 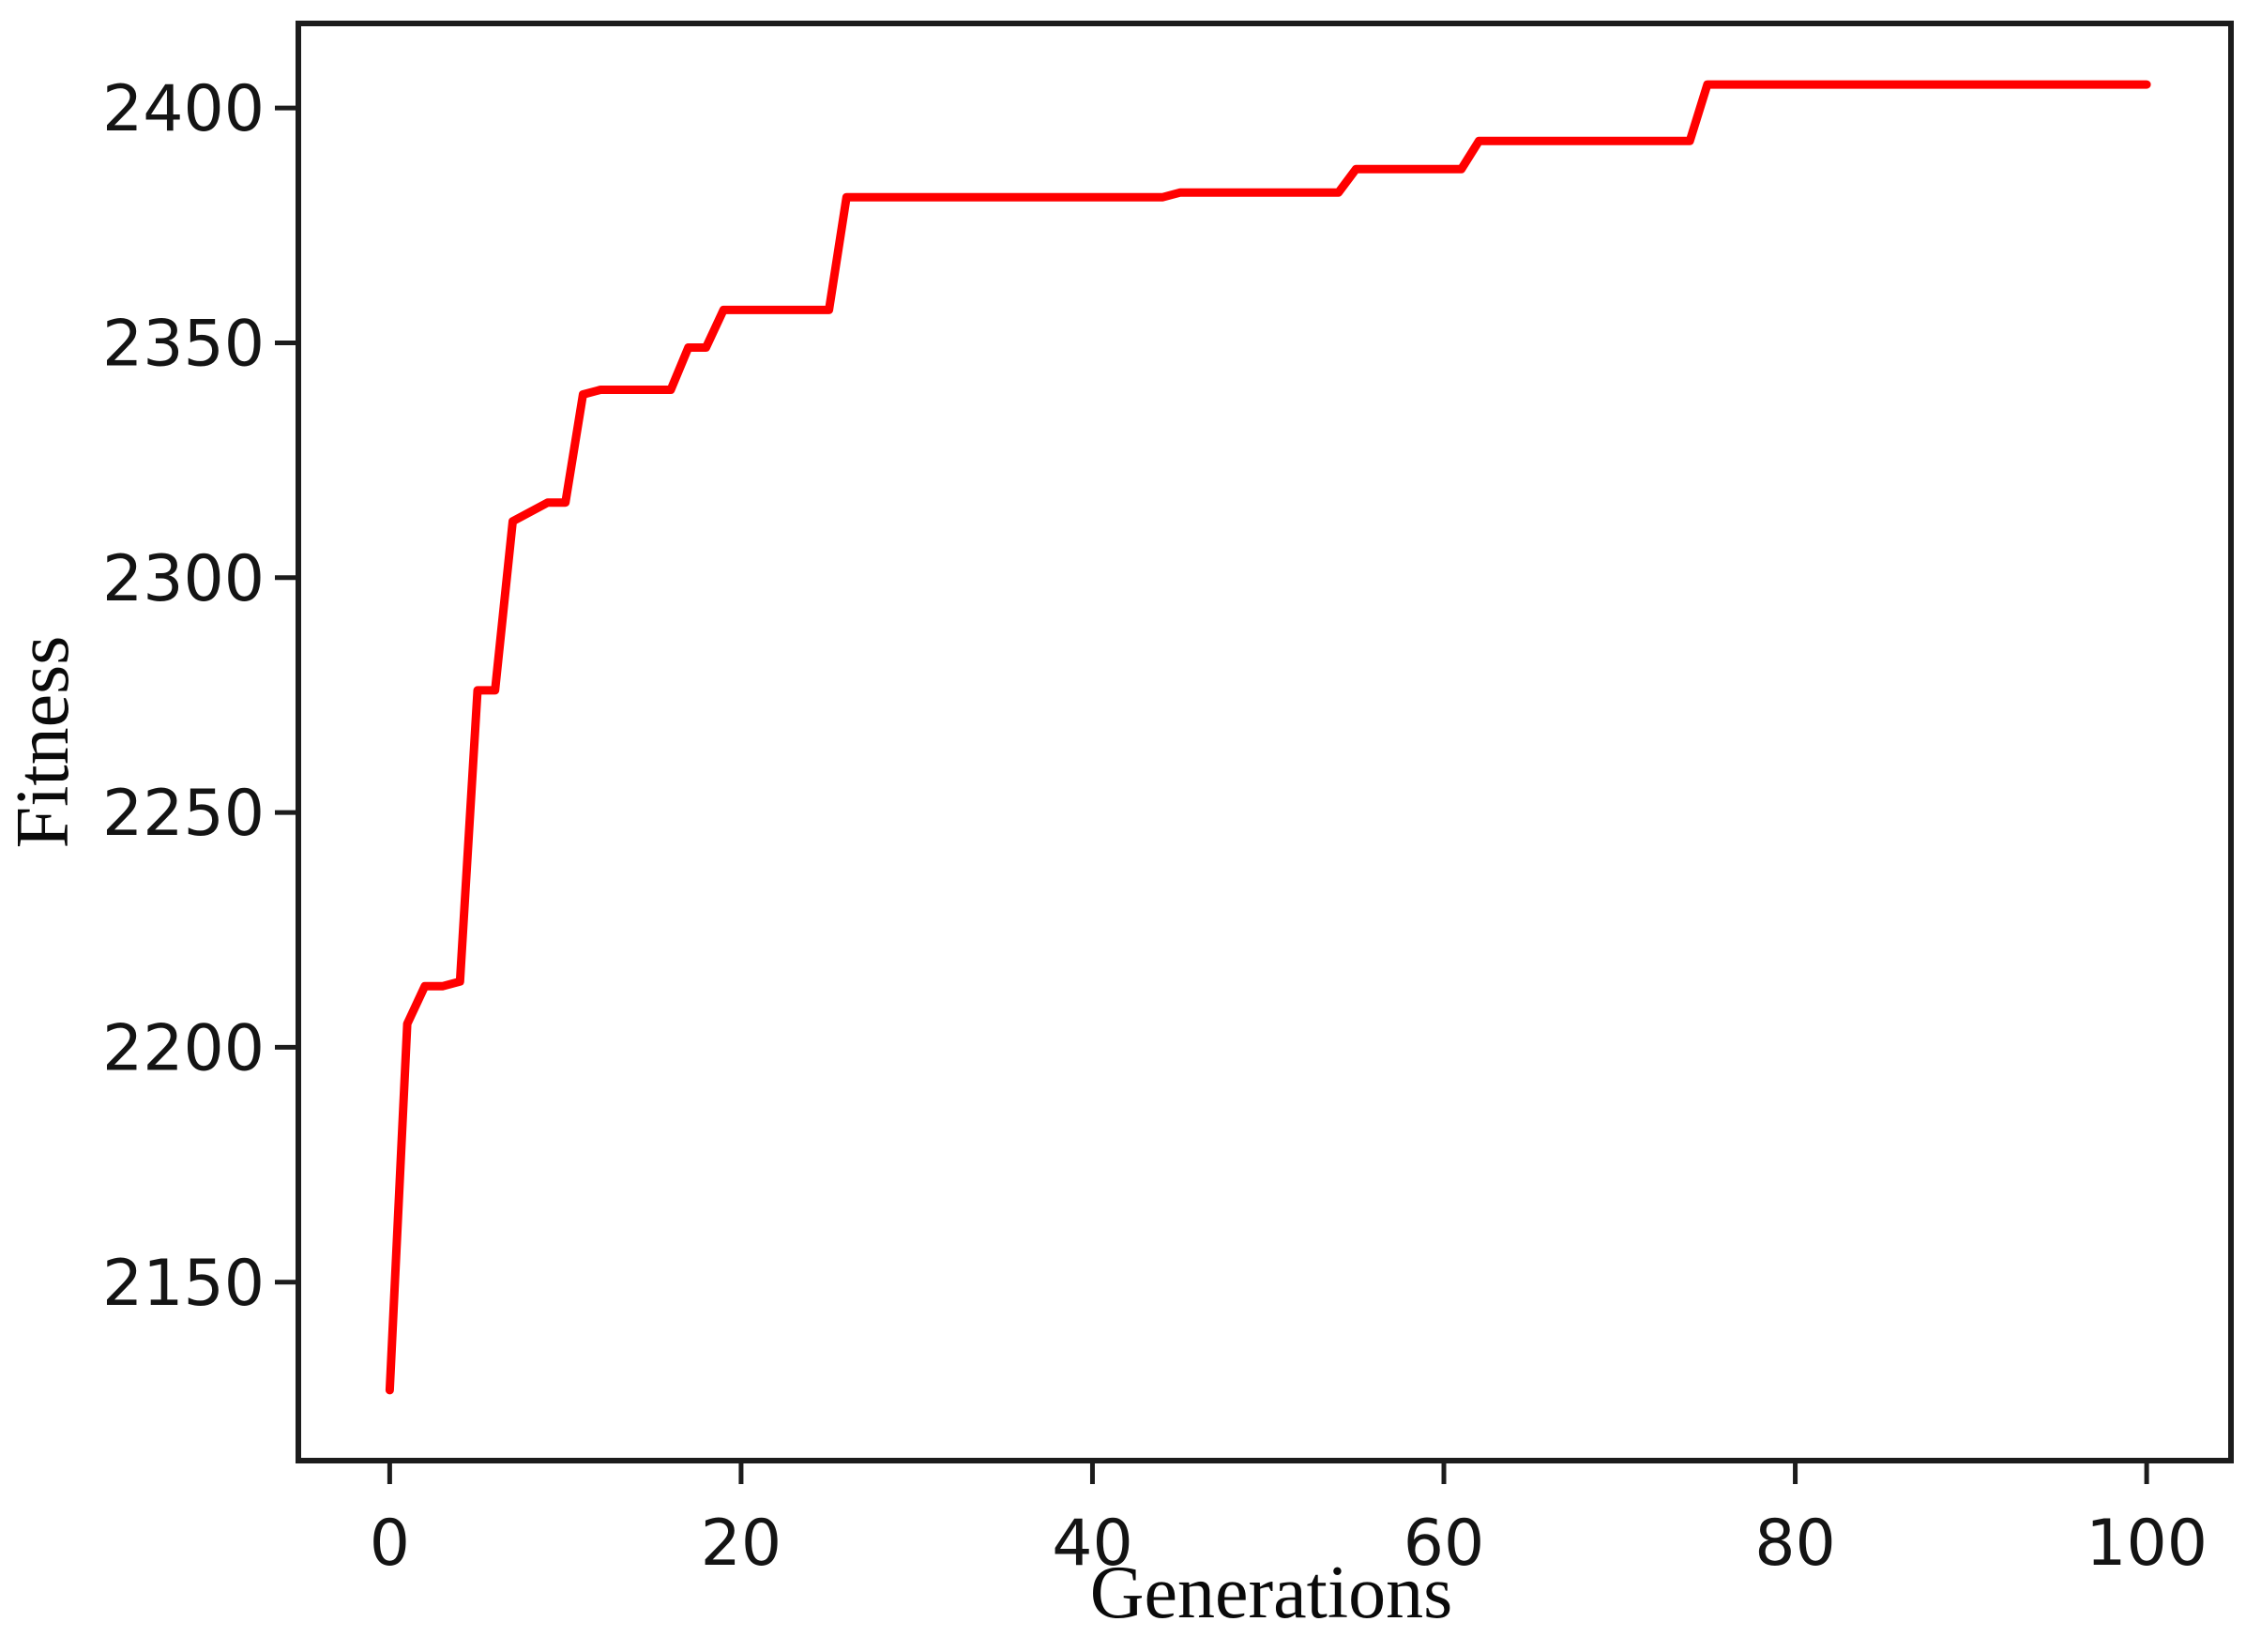 I want to click on x-tick-label: 60, so click(x=1444, y=1544).